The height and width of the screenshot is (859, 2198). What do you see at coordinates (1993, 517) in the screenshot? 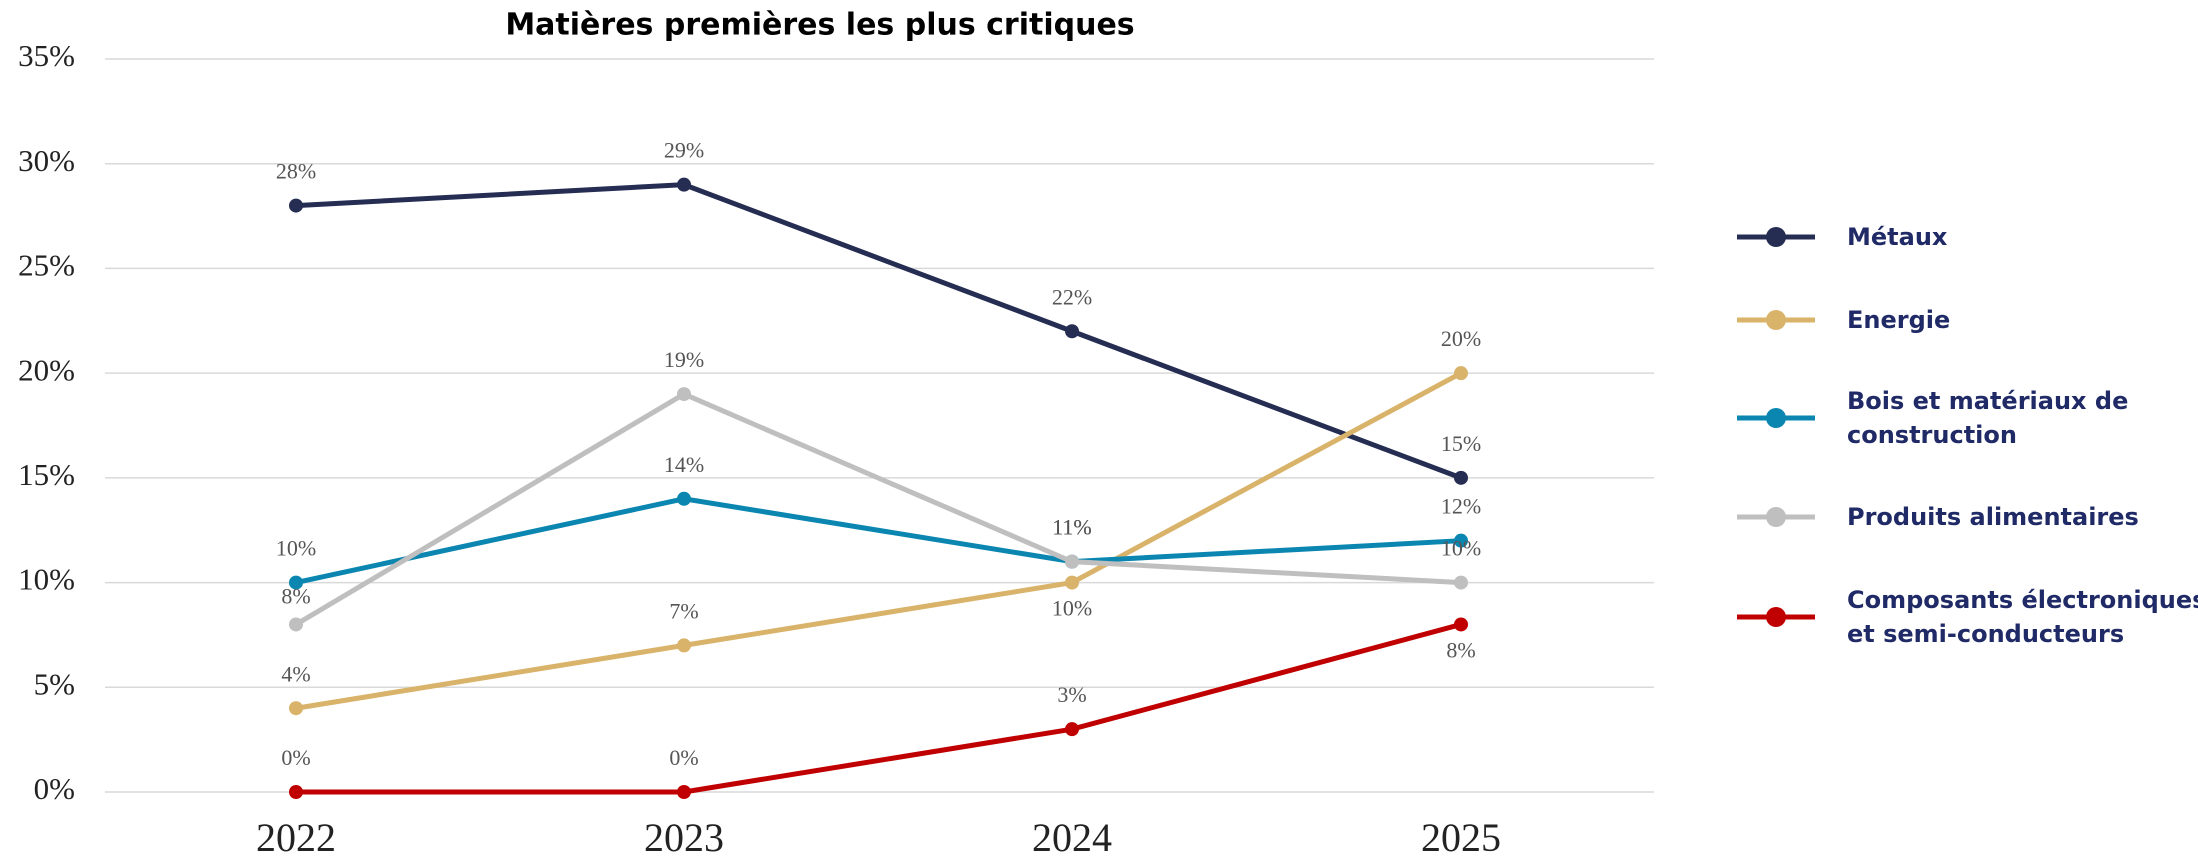
I see `legend-label: Produits alimentaires` at bounding box center [1993, 517].